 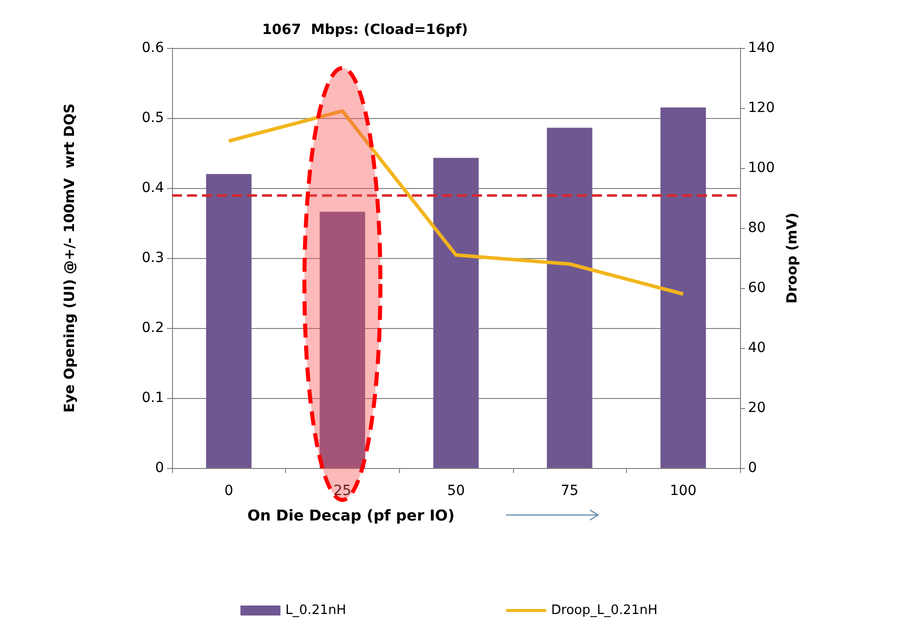 What do you see at coordinates (752, 468) in the screenshot?
I see `y2-tick-label: 0` at bounding box center [752, 468].